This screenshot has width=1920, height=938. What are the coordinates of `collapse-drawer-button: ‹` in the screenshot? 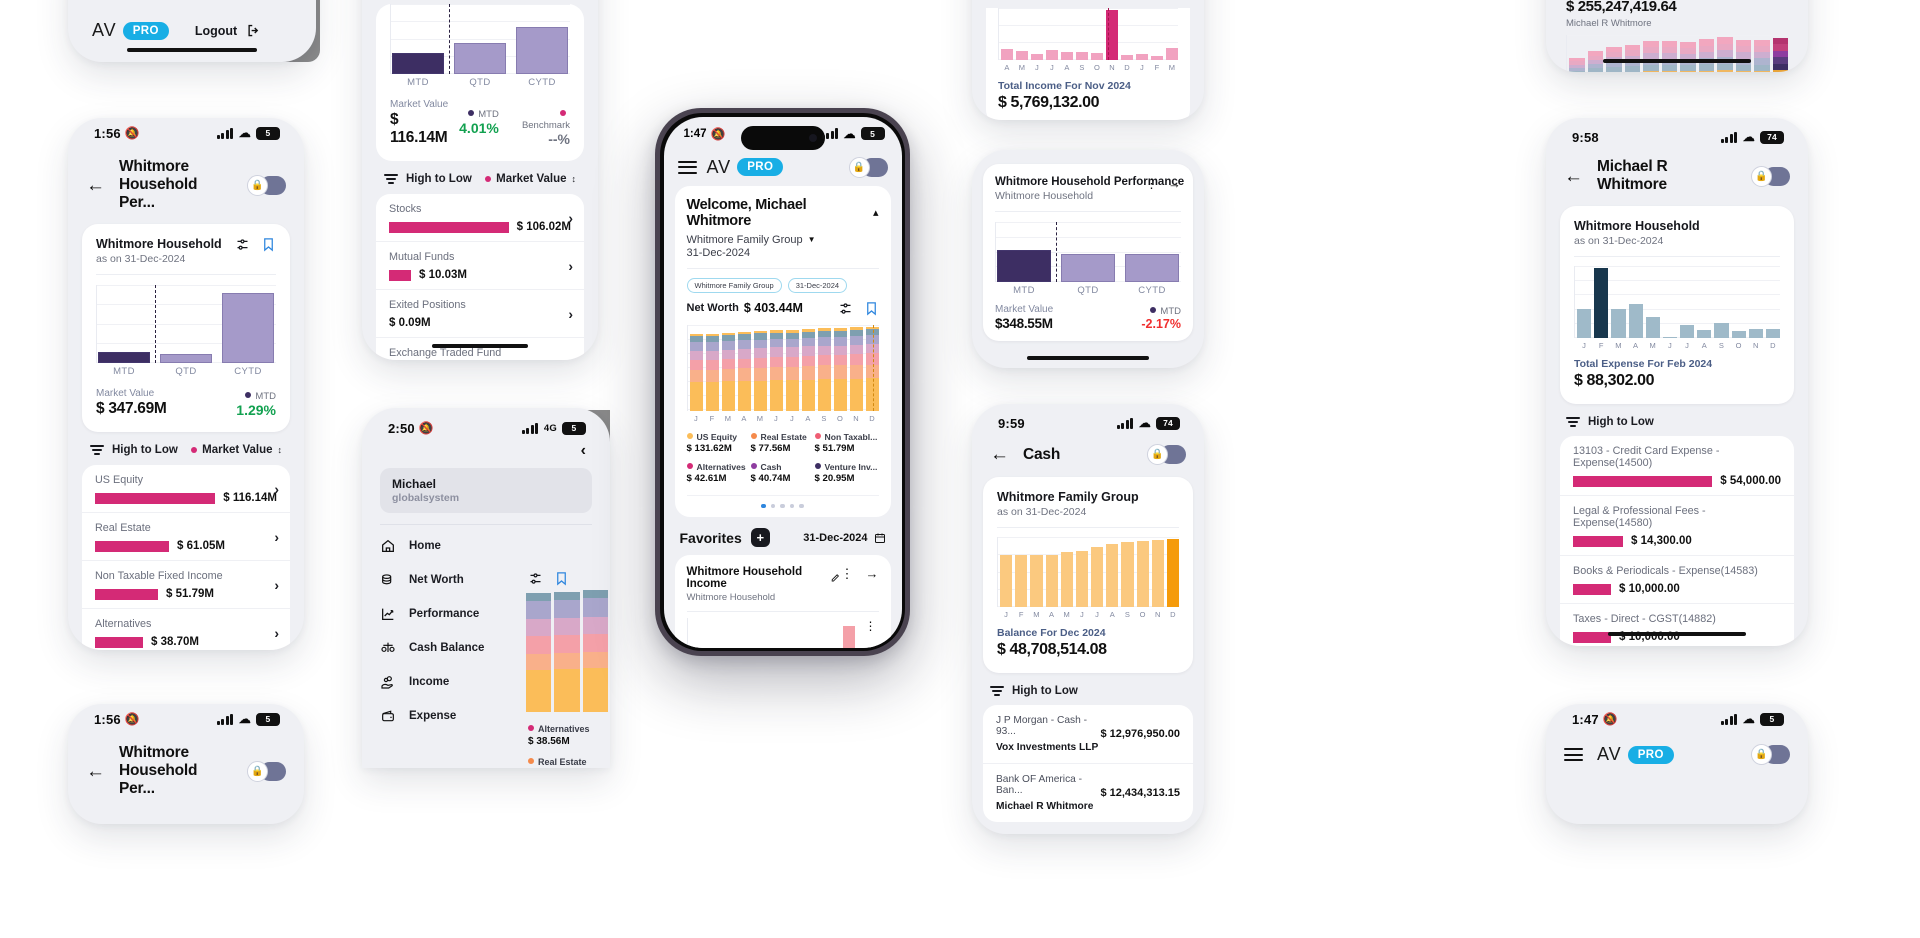 It's located at (583, 450).